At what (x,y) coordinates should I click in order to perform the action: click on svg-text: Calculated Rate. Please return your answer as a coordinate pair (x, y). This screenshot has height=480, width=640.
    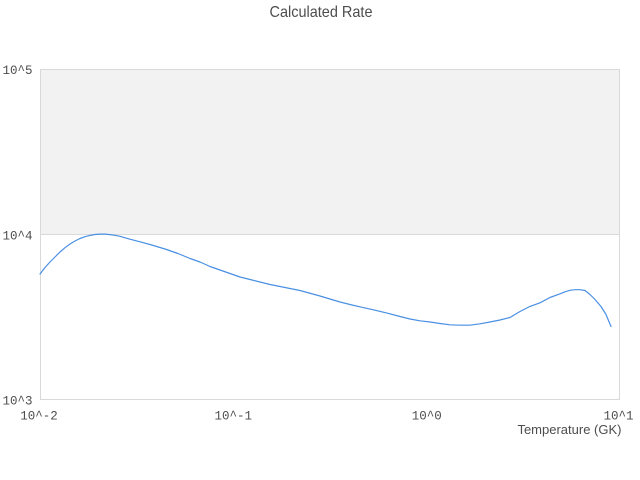
    Looking at the image, I should click on (321, 12).